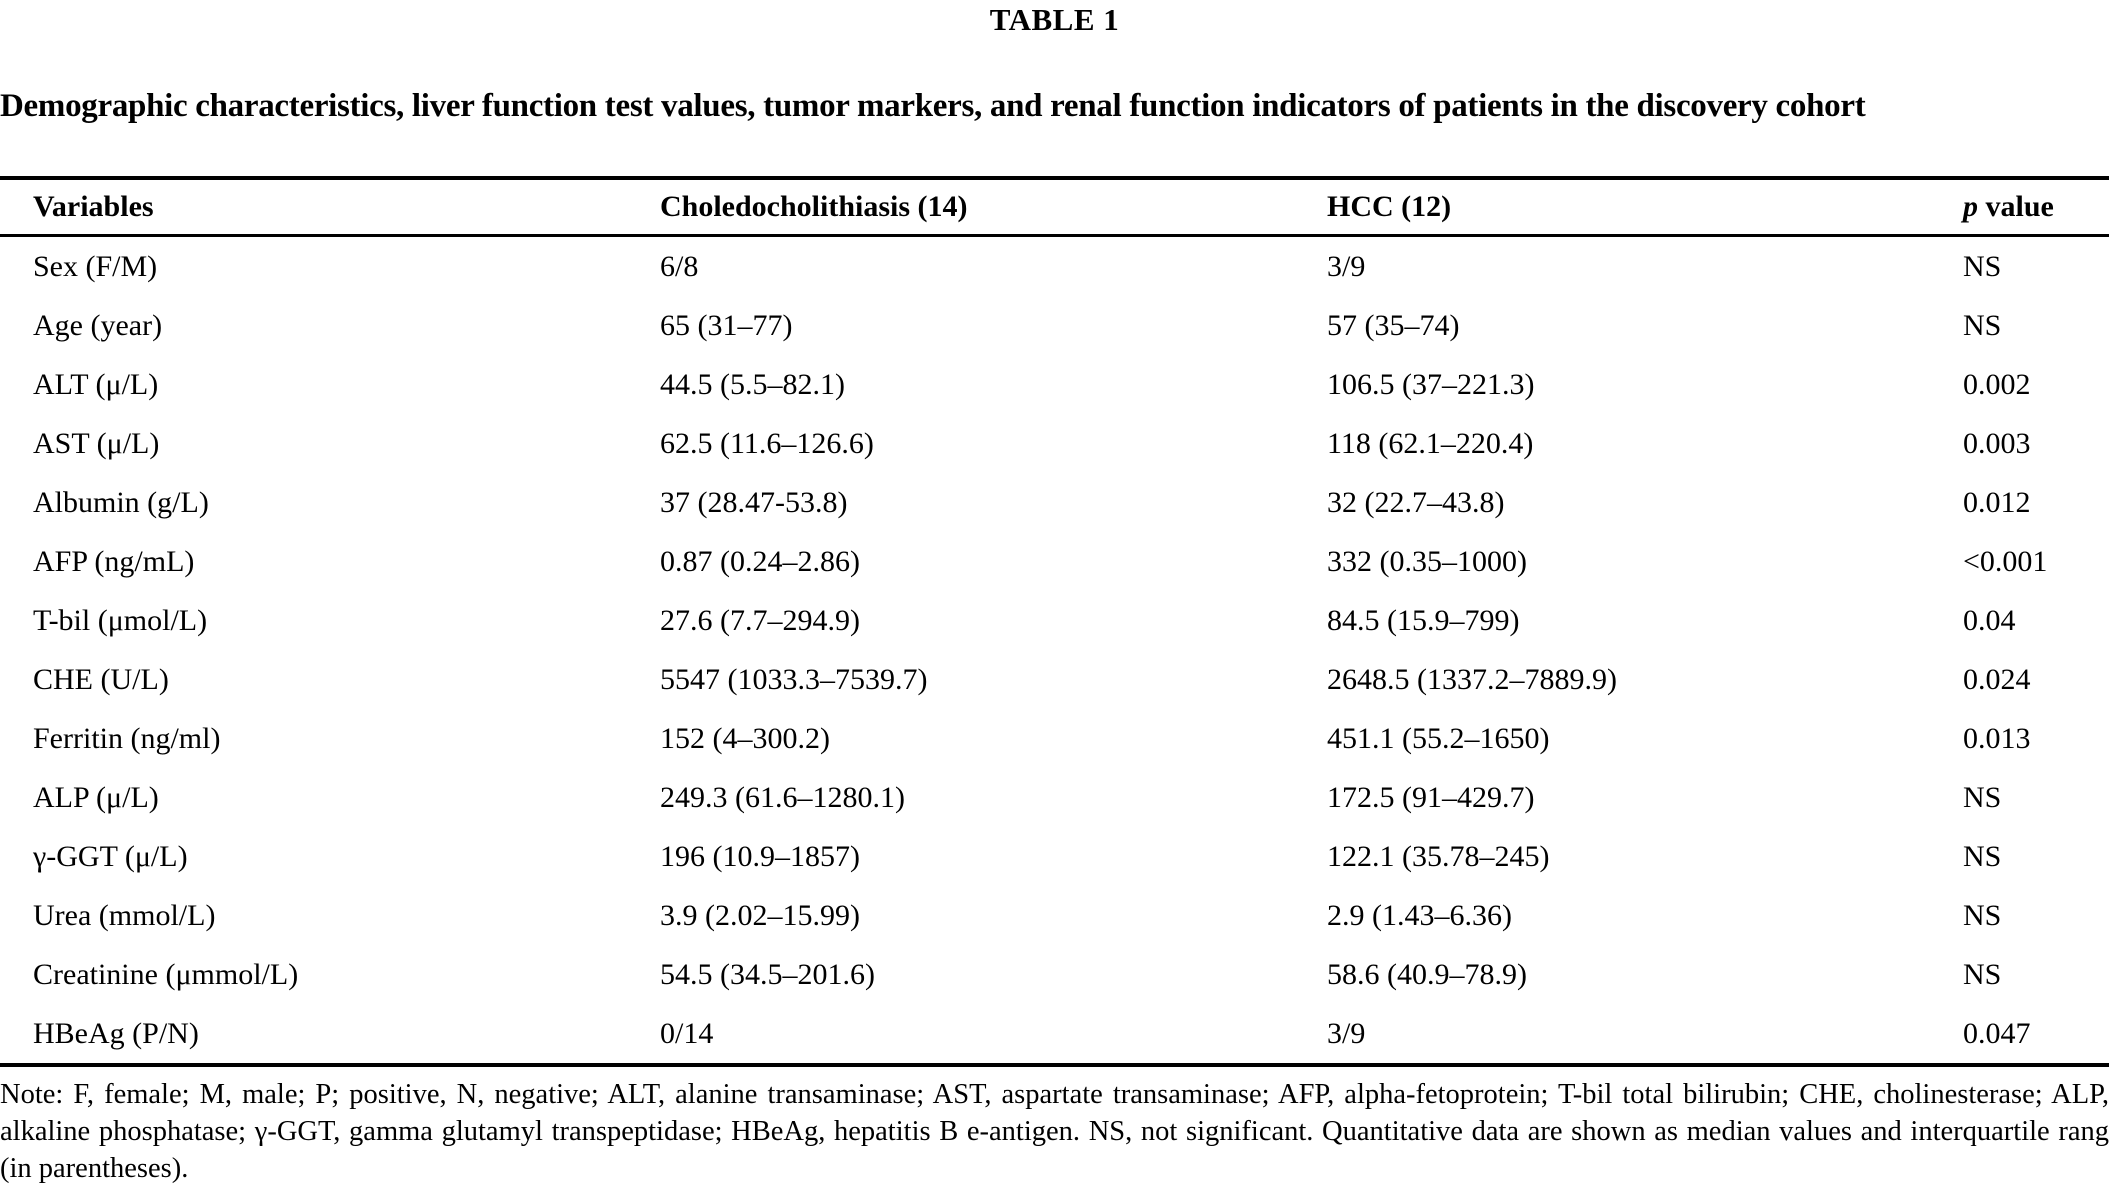  What do you see at coordinates (1989, 620) in the screenshot?
I see `p-value-cell: 0.04` at bounding box center [1989, 620].